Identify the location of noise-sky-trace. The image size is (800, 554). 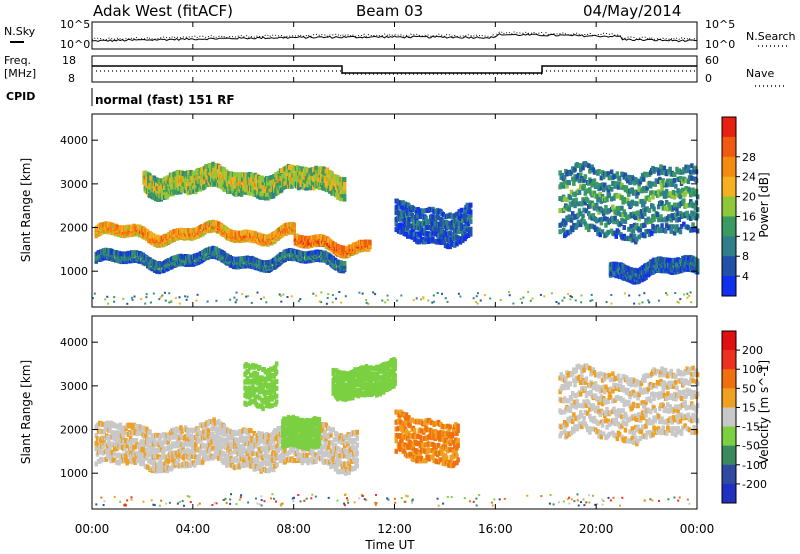
(395, 38).